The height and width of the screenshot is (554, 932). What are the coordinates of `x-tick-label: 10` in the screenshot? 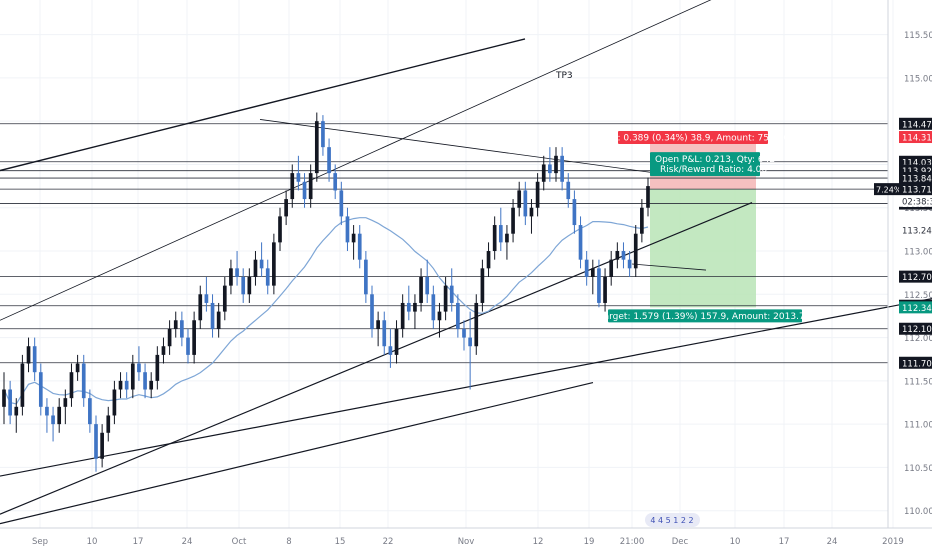 It's located at (92, 542).